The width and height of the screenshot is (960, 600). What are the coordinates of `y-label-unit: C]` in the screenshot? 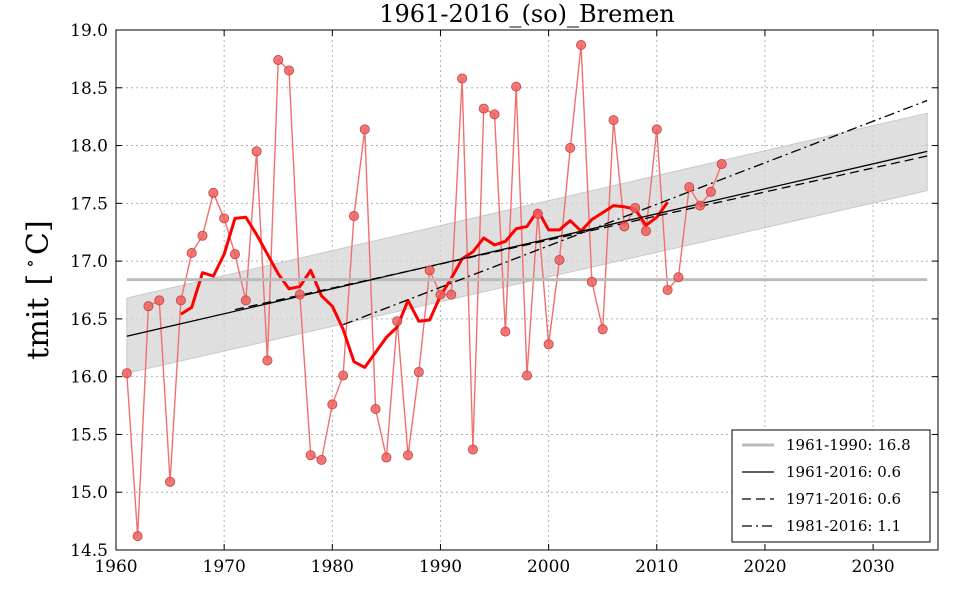 It's located at (38, 237).